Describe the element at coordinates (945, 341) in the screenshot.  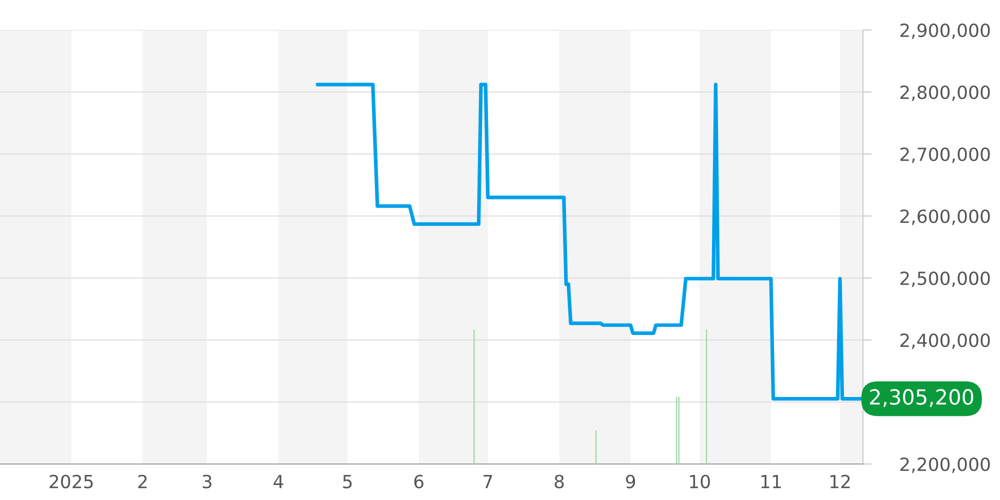
I see `y-tick-label: 2,400,000` at that location.